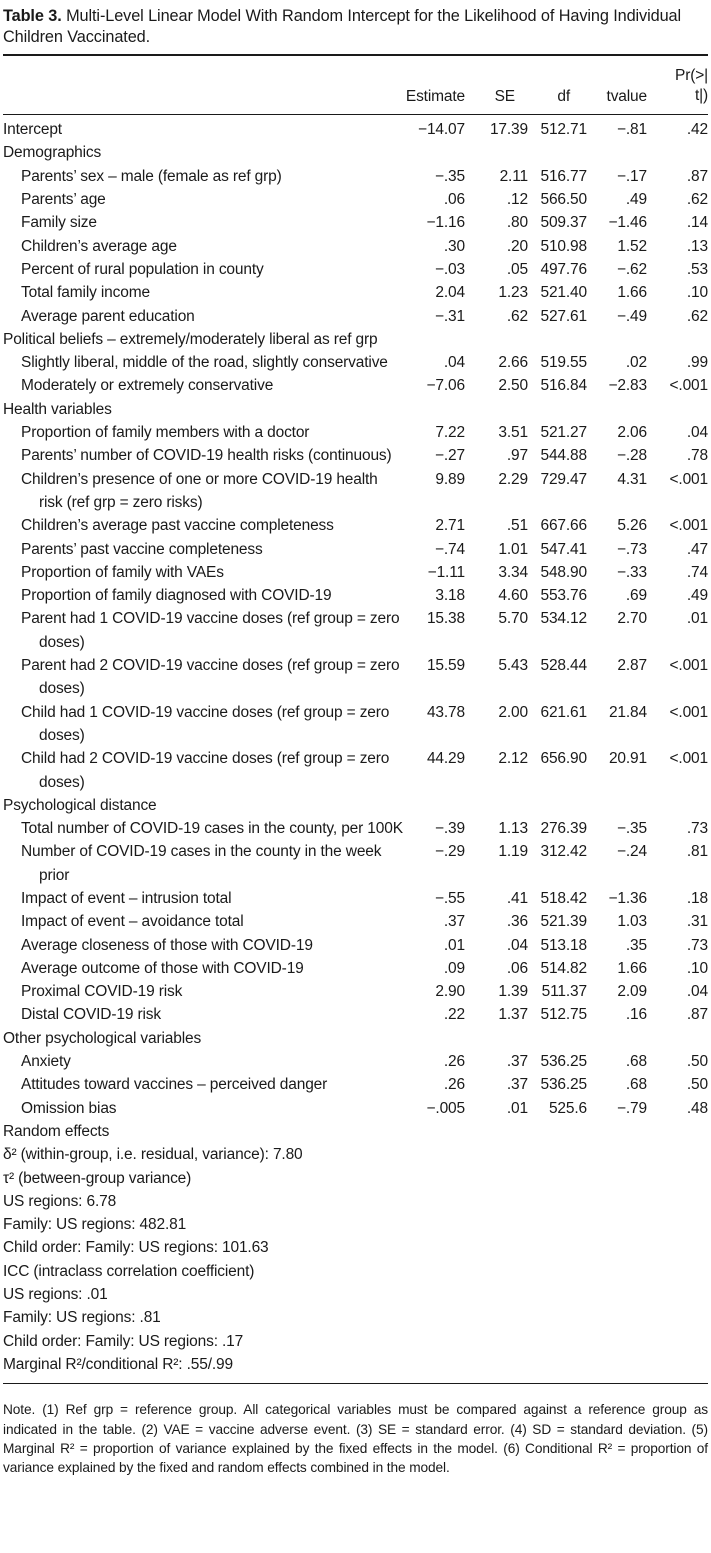 This screenshot has width=711, height=1553. Describe the element at coordinates (697, 1085) in the screenshot. I see `cell-pvalue: .50` at that location.